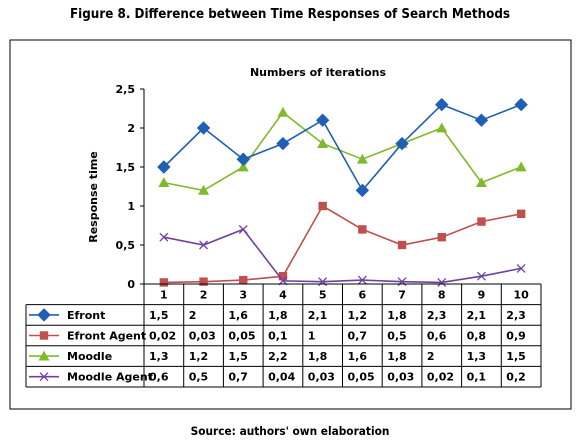 This screenshot has height=448, width=580. What do you see at coordinates (164, 295) in the screenshot?
I see `x-tick-label: 1` at bounding box center [164, 295].